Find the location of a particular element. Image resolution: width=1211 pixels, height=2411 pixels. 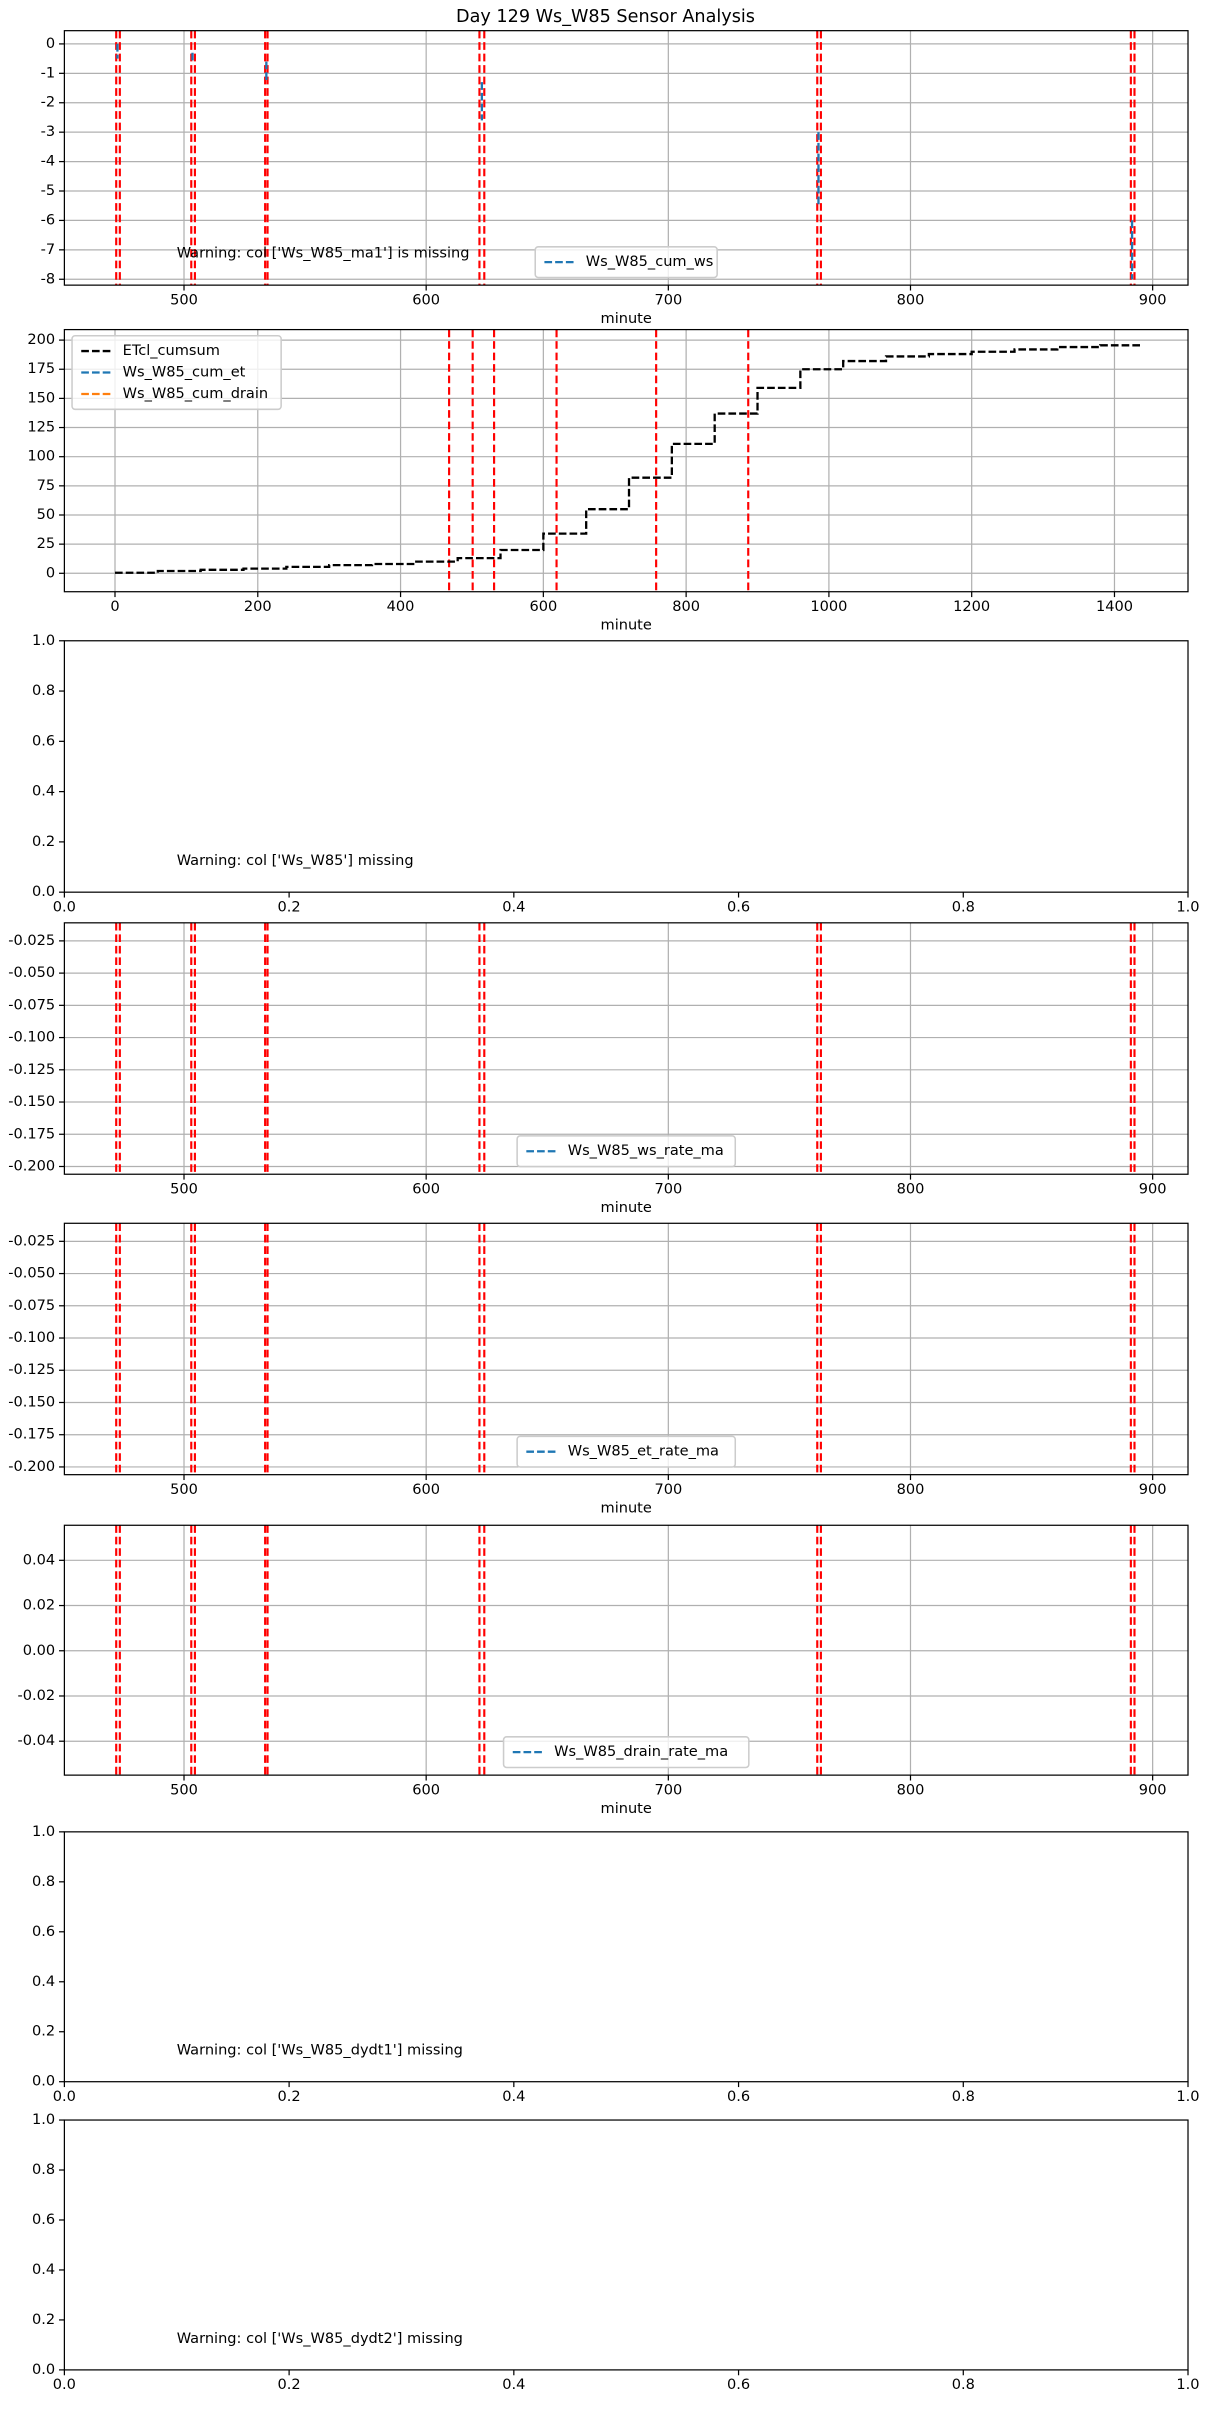

y-tick-label: -6 is located at coordinates (48, 219).